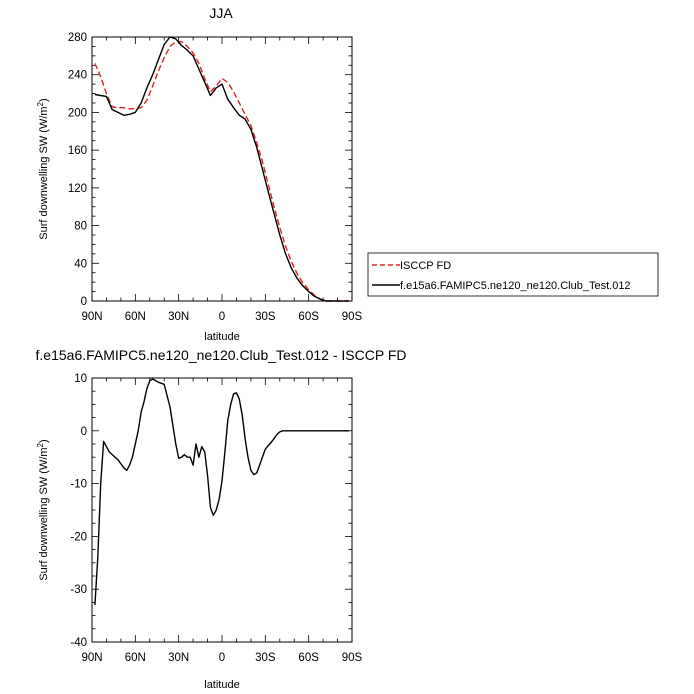 The image size is (694, 694). What do you see at coordinates (77, 76) in the screenshot?
I see `top-chart-y-tick-label: 240` at bounding box center [77, 76].